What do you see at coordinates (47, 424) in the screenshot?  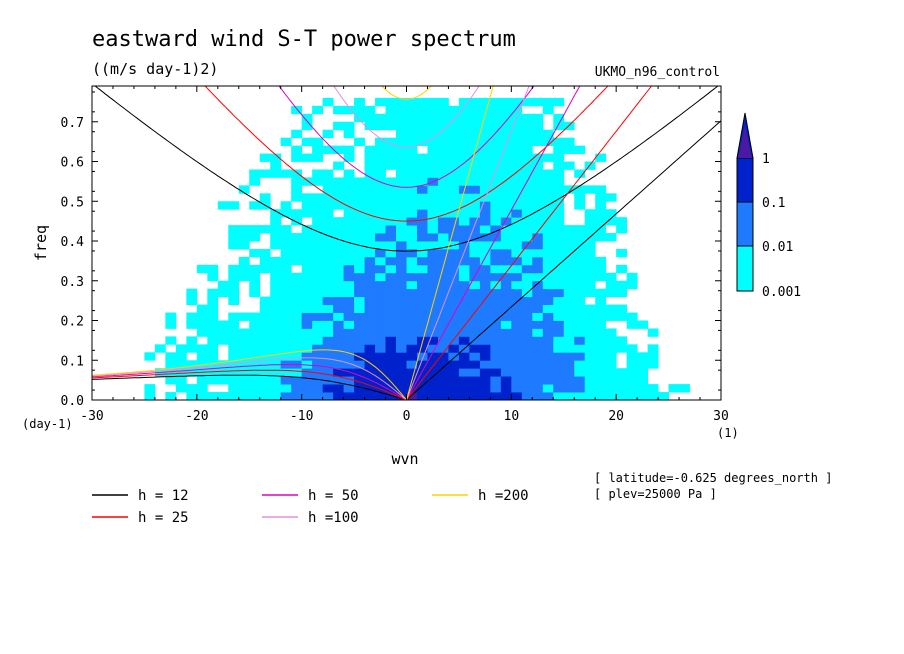 I see `y-units-label: (day-1)` at bounding box center [47, 424].